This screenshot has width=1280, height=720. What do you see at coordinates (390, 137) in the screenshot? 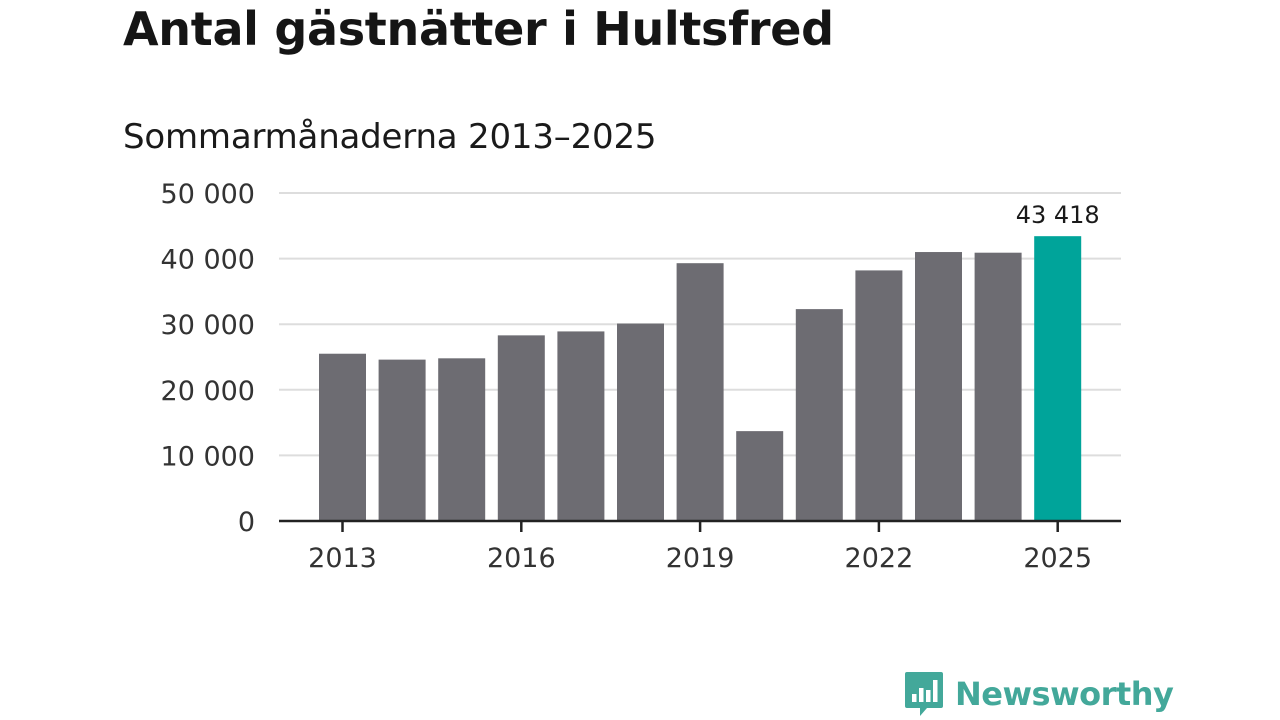
I see `chart-subtitle: Sommarmånaderna 2013–2025` at bounding box center [390, 137].